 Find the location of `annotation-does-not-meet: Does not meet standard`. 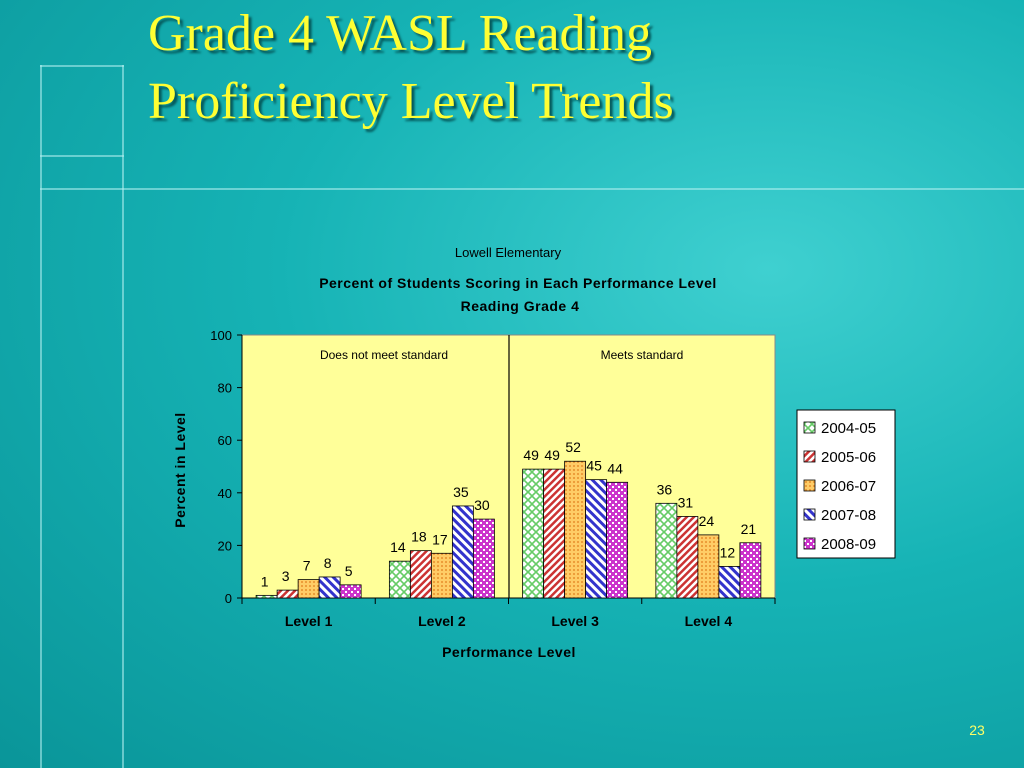

annotation-does-not-meet: Does not meet standard is located at coordinates (384, 355).